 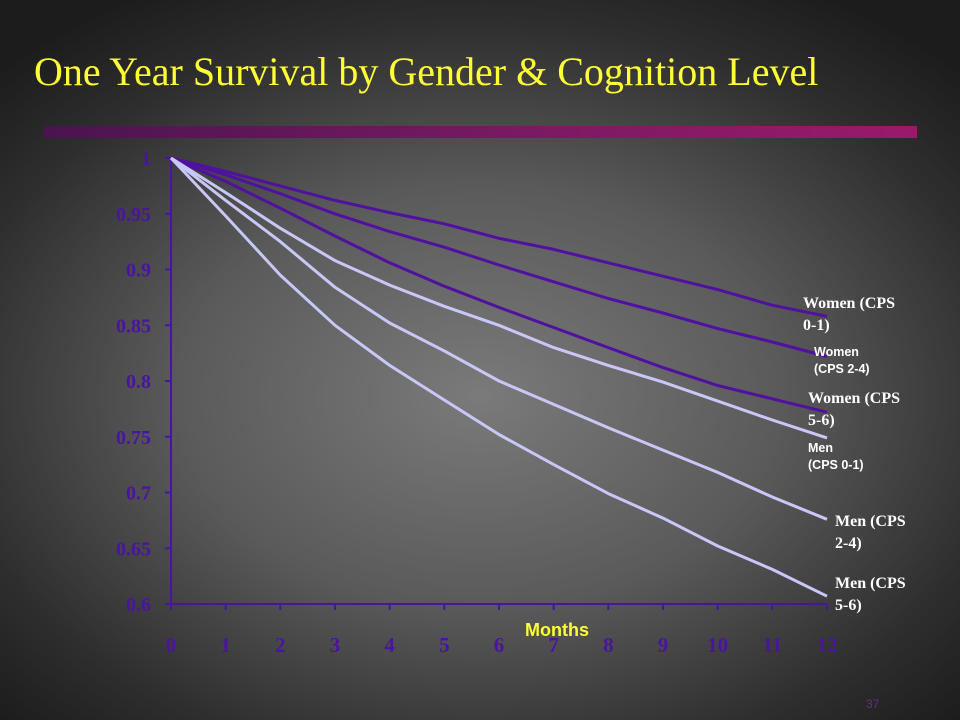 What do you see at coordinates (133, 326) in the screenshot?
I see `y-tick-label: 0.85` at bounding box center [133, 326].